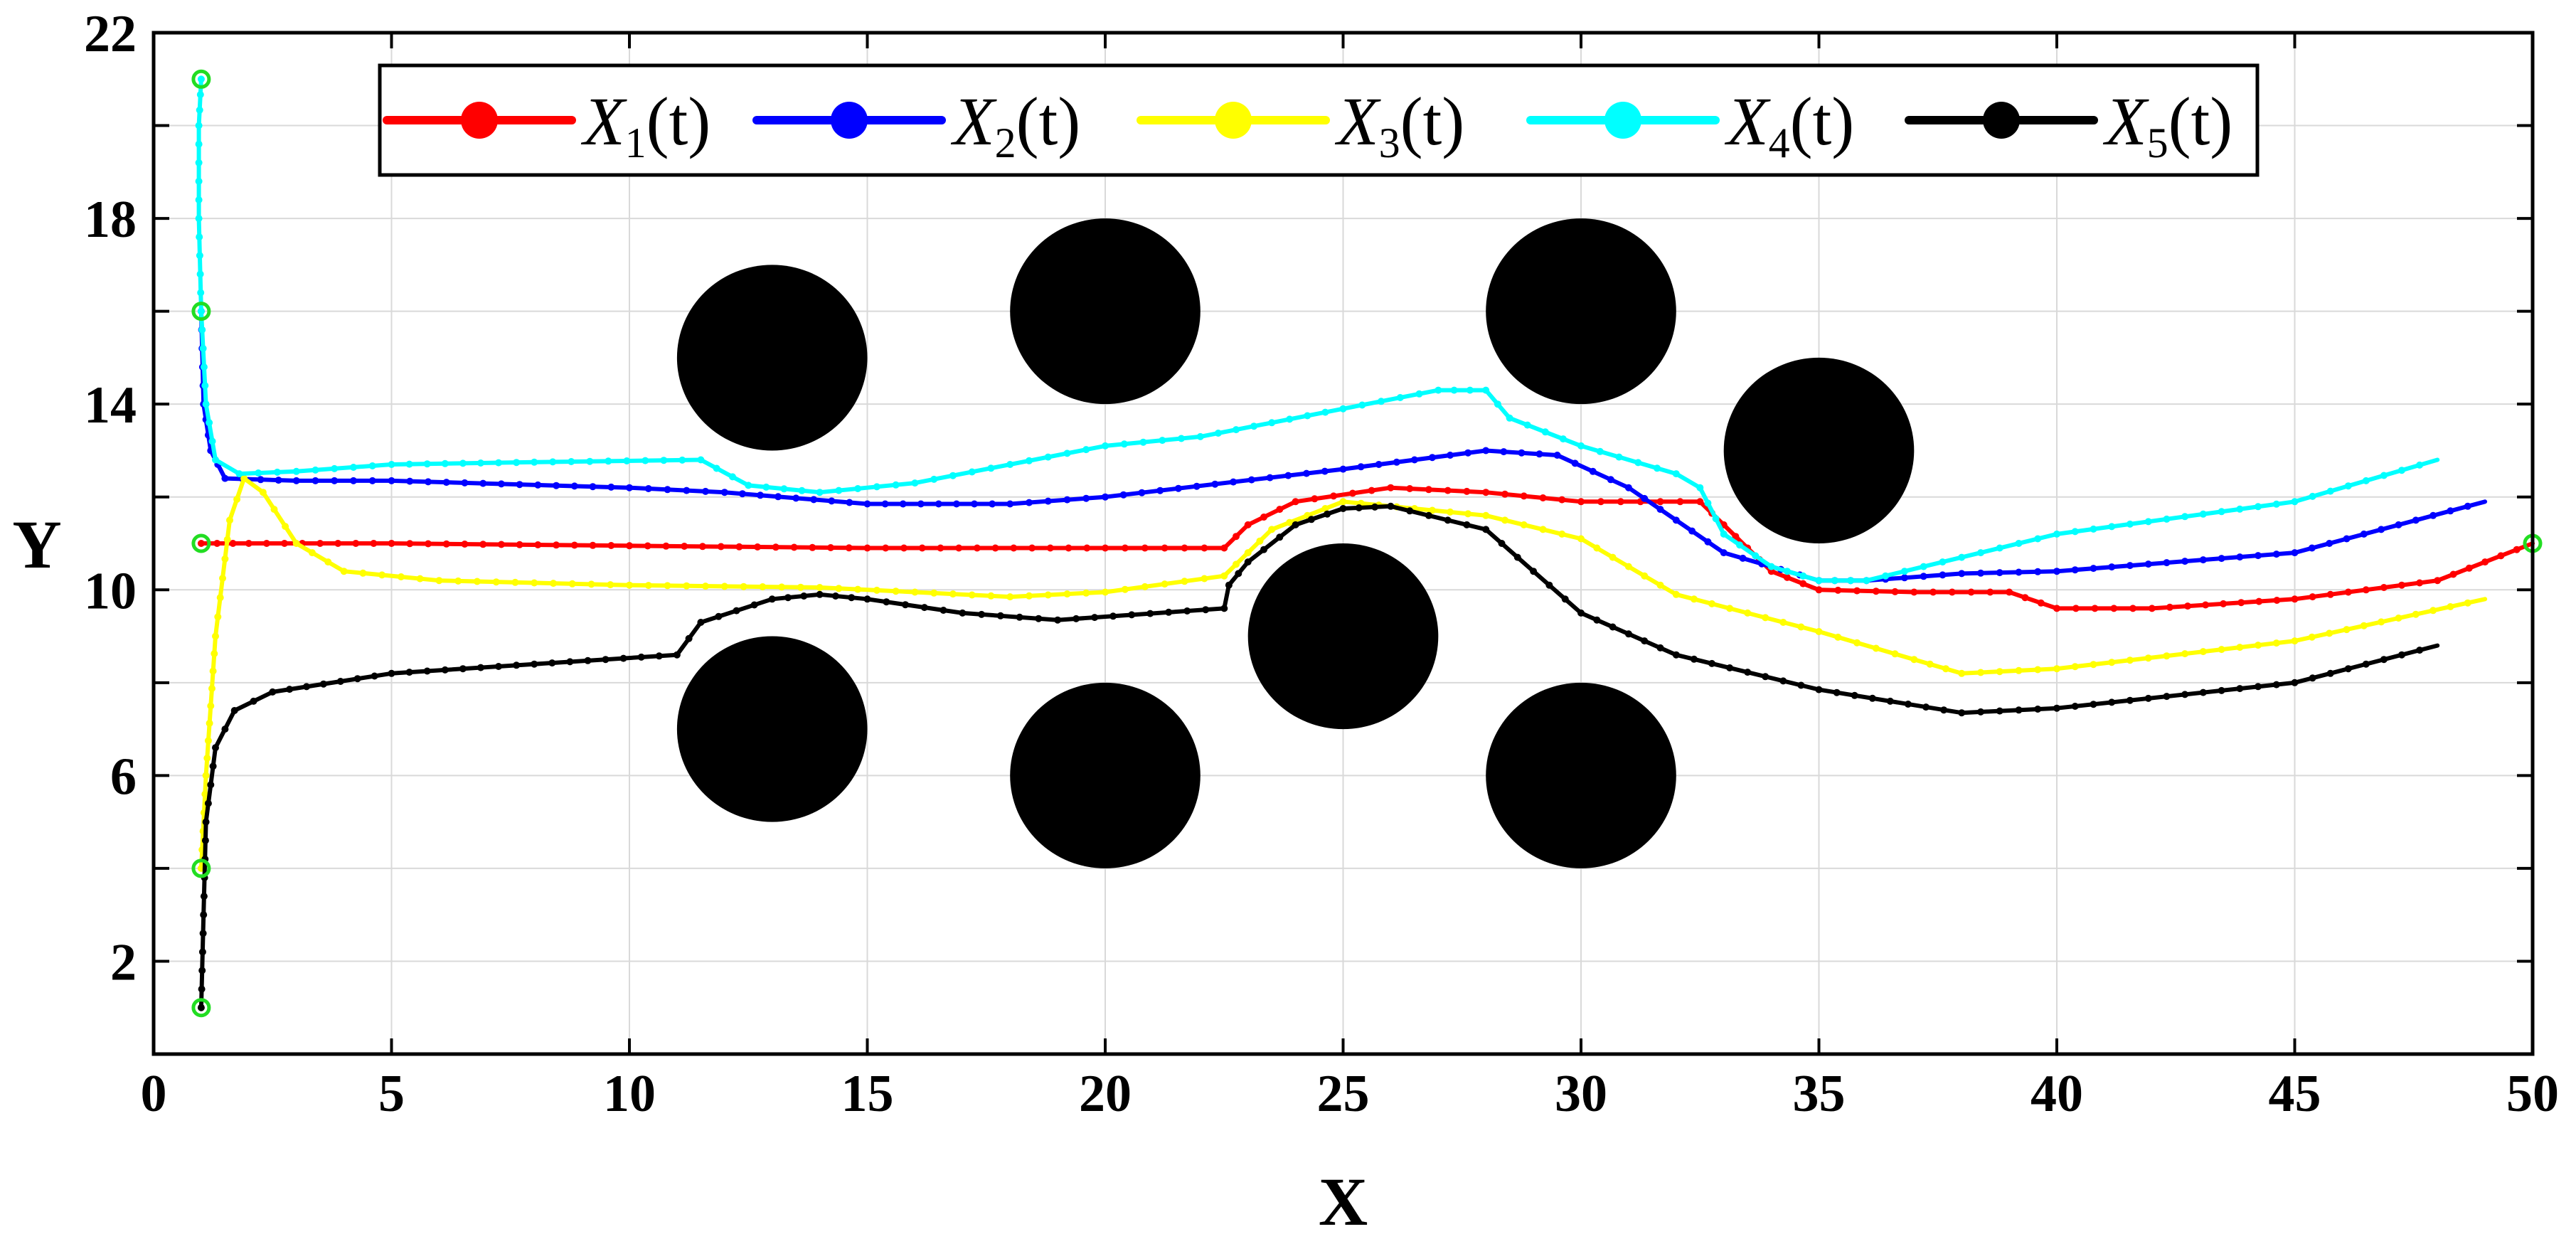 Image resolution: width=2576 pixels, height=1239 pixels. Describe the element at coordinates (2295, 1094) in the screenshot. I see `x-tick-label: 45` at that location.